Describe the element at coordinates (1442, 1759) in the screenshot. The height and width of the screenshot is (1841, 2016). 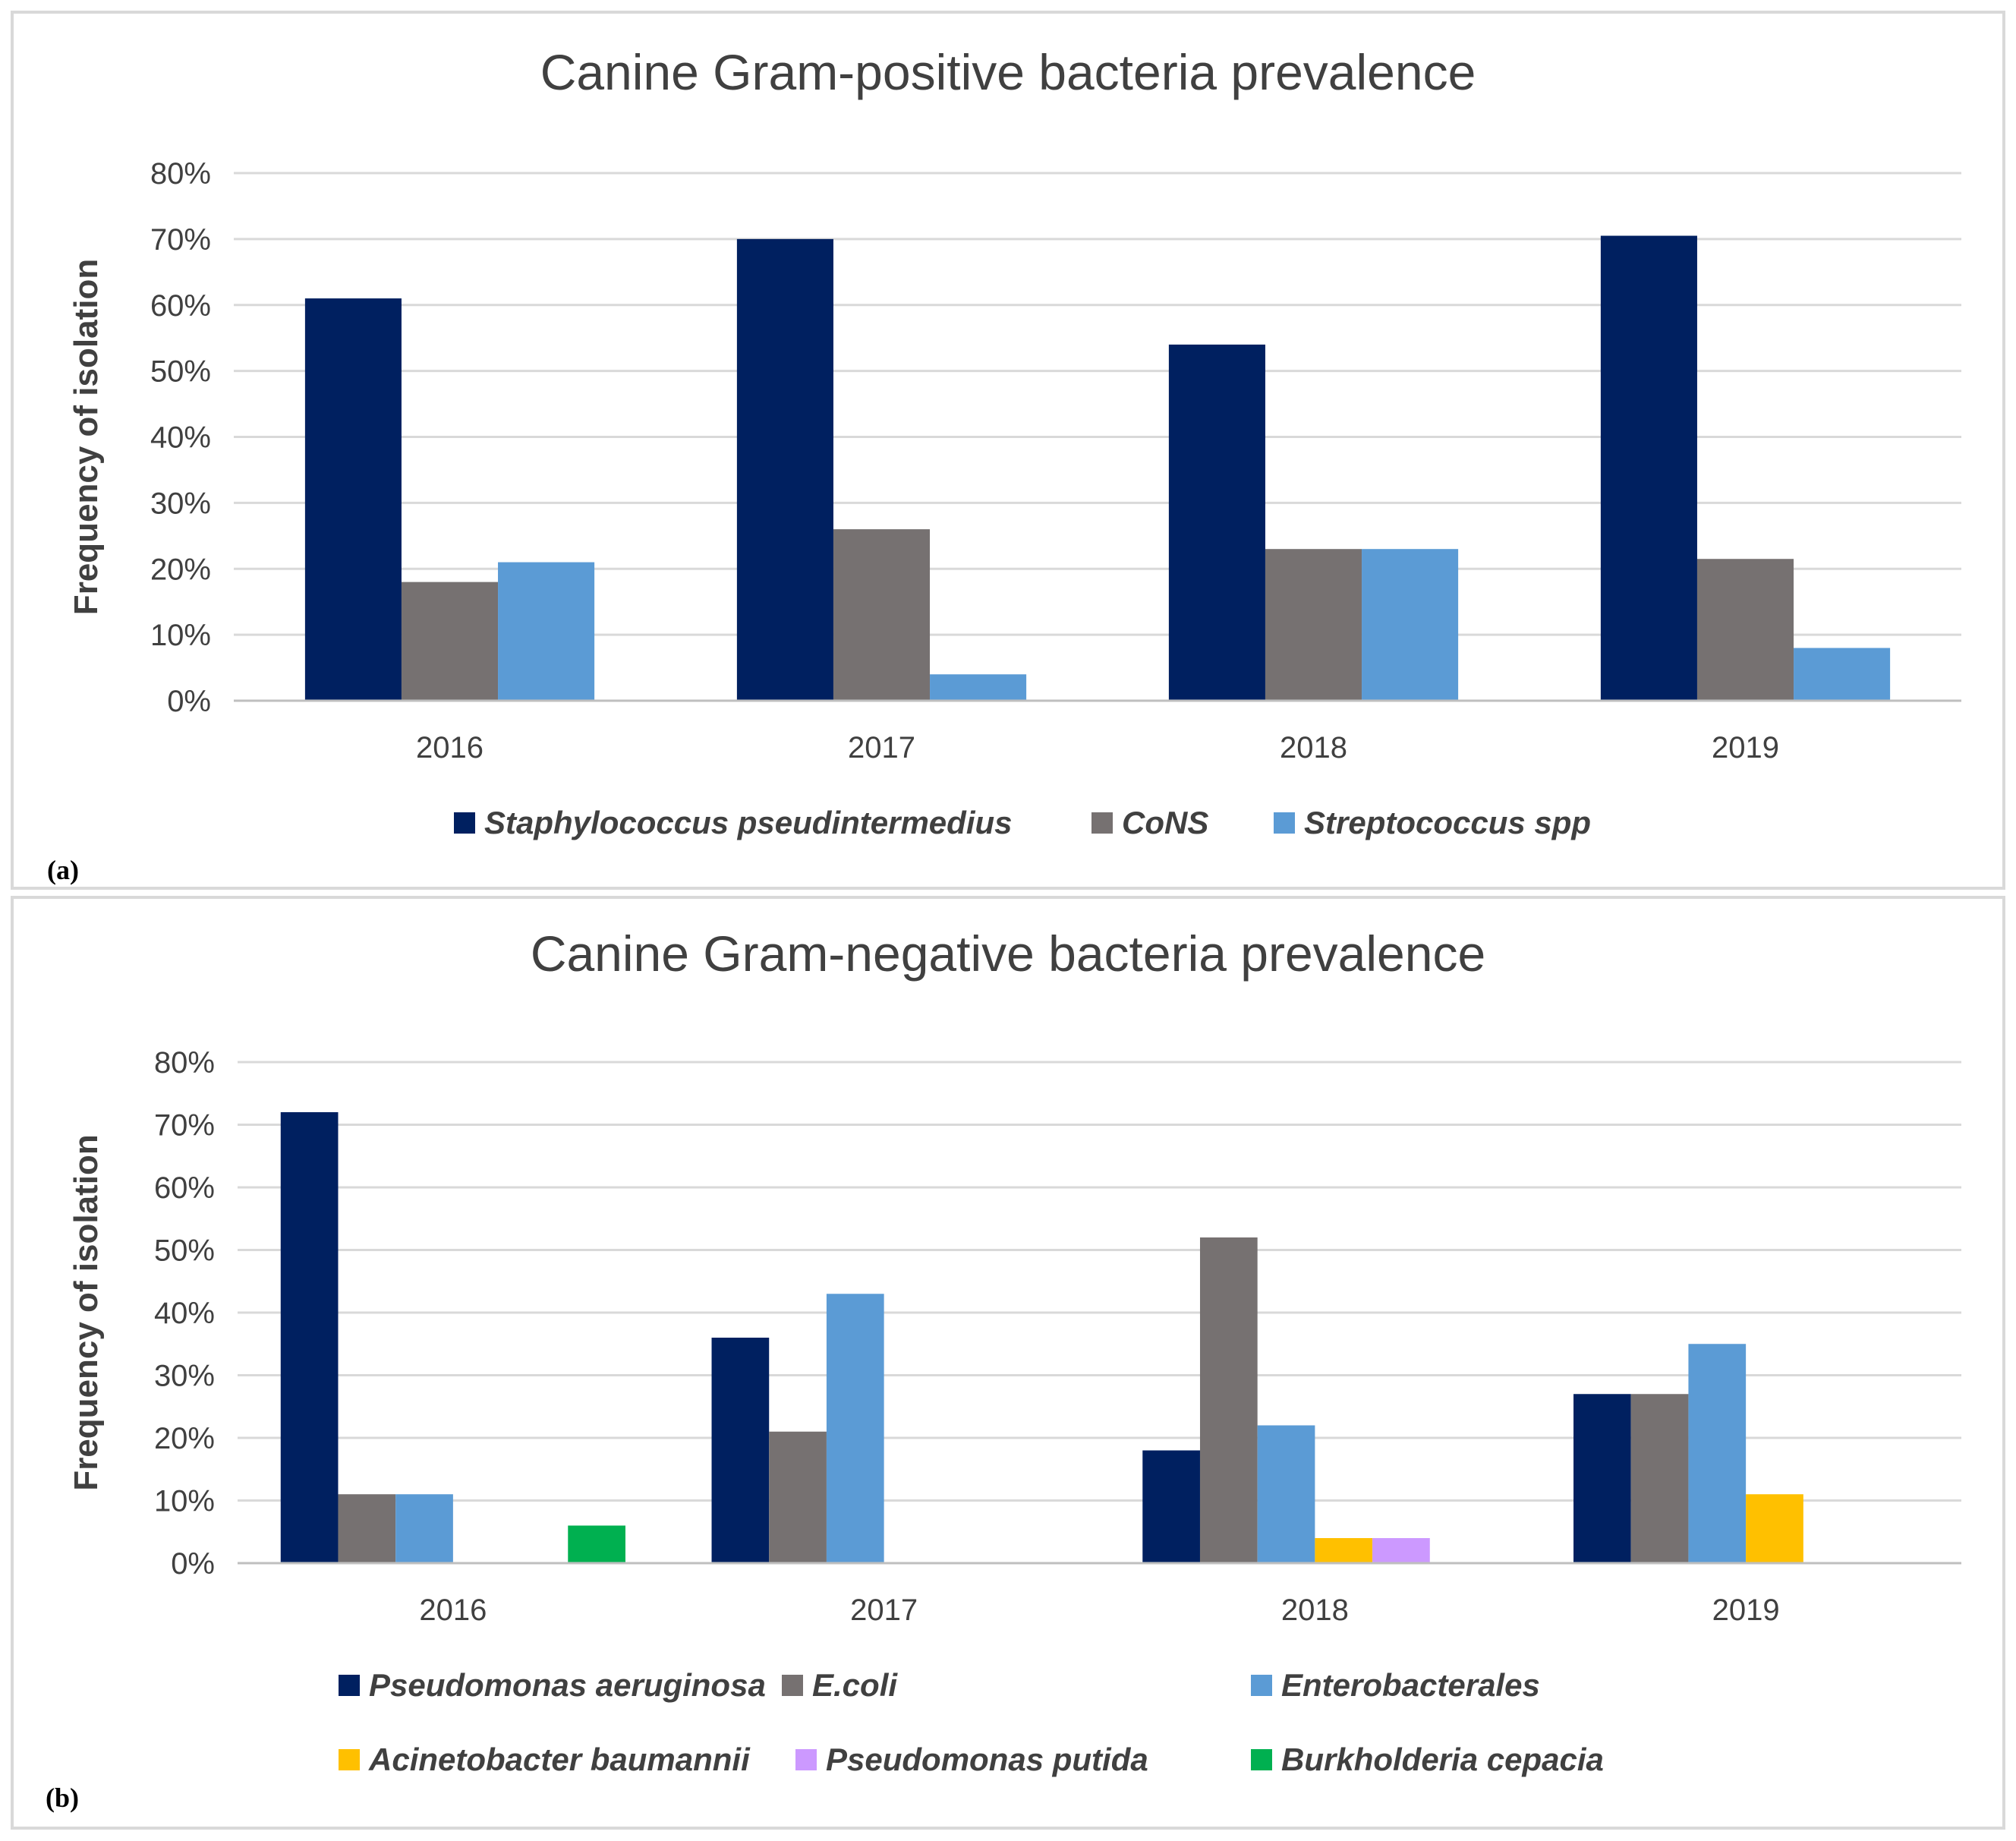
I see `legend-label: Burkholderia cepacia` at that location.